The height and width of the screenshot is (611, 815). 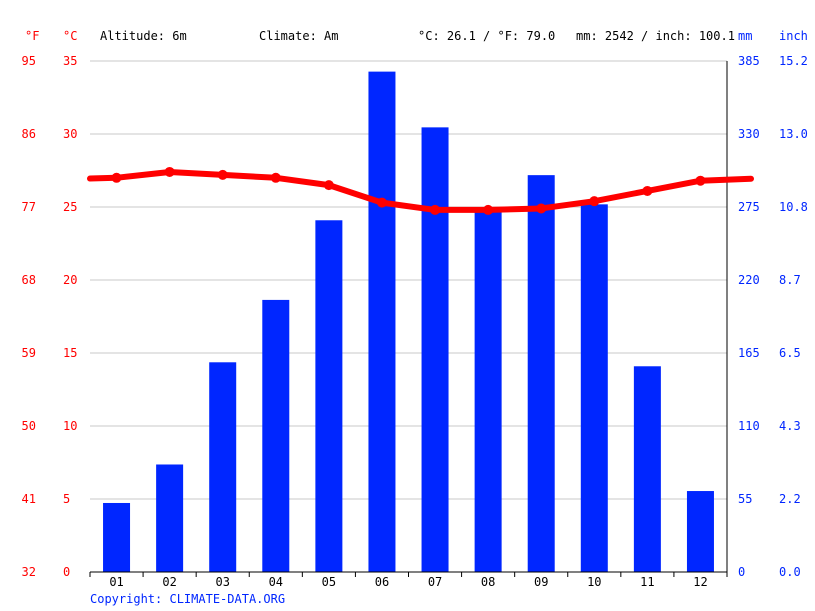 I want to click on fahrenheit-tick-label: 68, so click(x=29, y=280).